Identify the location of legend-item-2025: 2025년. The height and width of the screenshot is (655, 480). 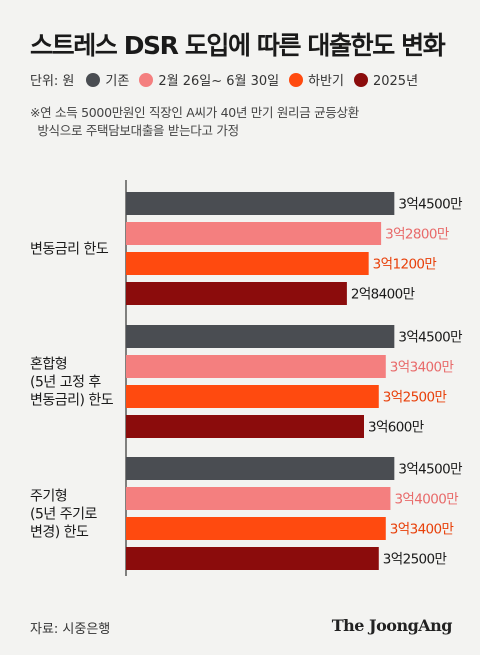
(386, 79).